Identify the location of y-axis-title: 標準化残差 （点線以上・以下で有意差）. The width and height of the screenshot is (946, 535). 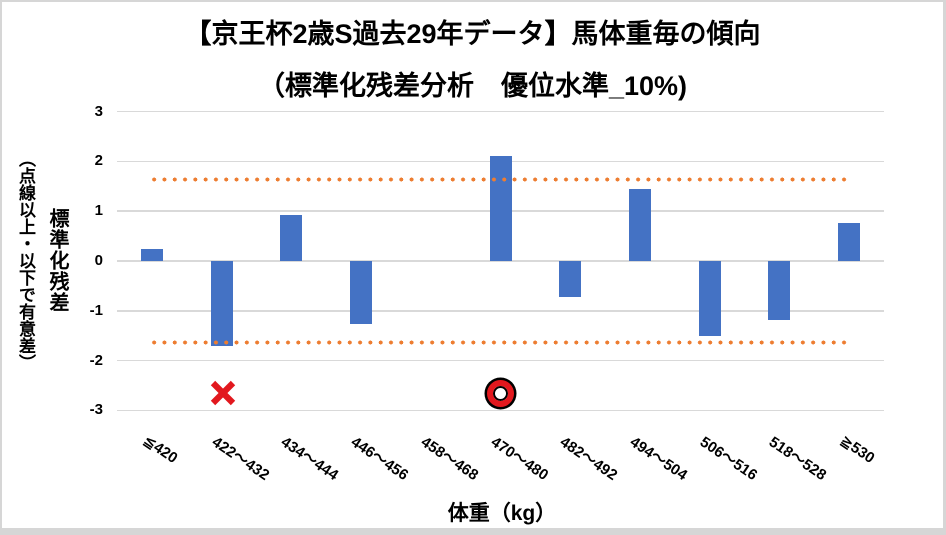
(42, 260).